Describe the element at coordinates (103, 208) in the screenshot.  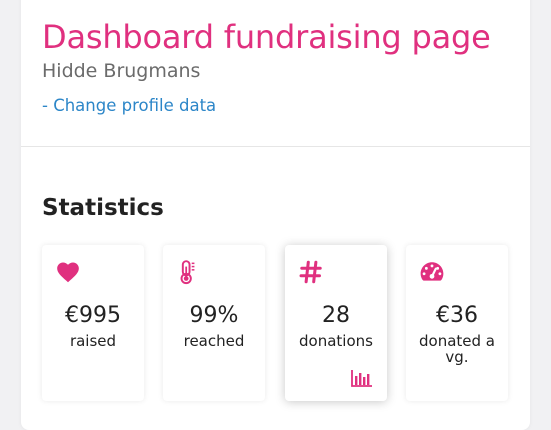
I see `statistics-title: Statistics` at that location.